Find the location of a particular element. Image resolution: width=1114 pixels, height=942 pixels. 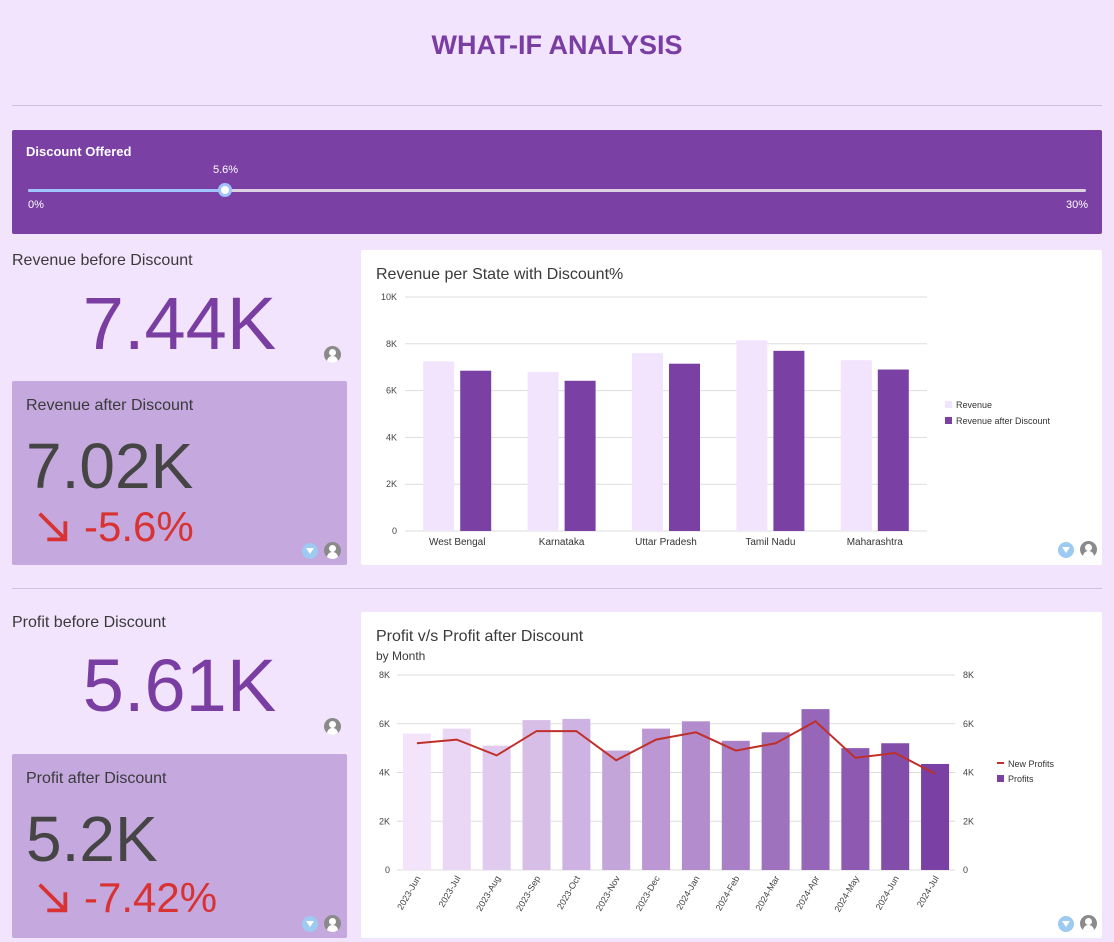

x-tick-label: 2023-Dec is located at coordinates (648, 893).